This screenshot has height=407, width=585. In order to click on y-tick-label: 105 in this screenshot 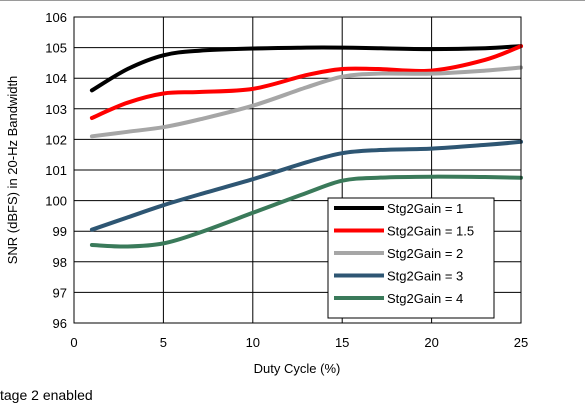, I will do `click(56, 48)`.